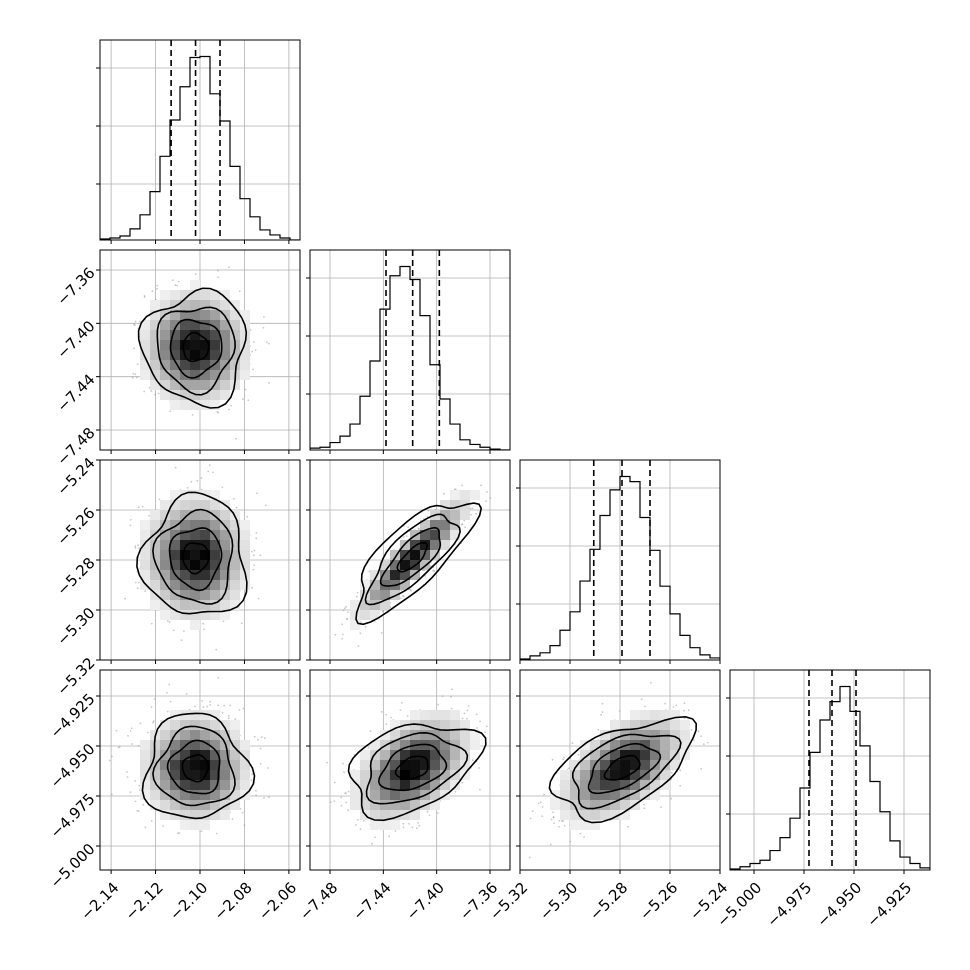 This screenshot has height=970, width=970. Describe the element at coordinates (75, 626) in the screenshot. I see `y-tick-label: −5.30` at that location.